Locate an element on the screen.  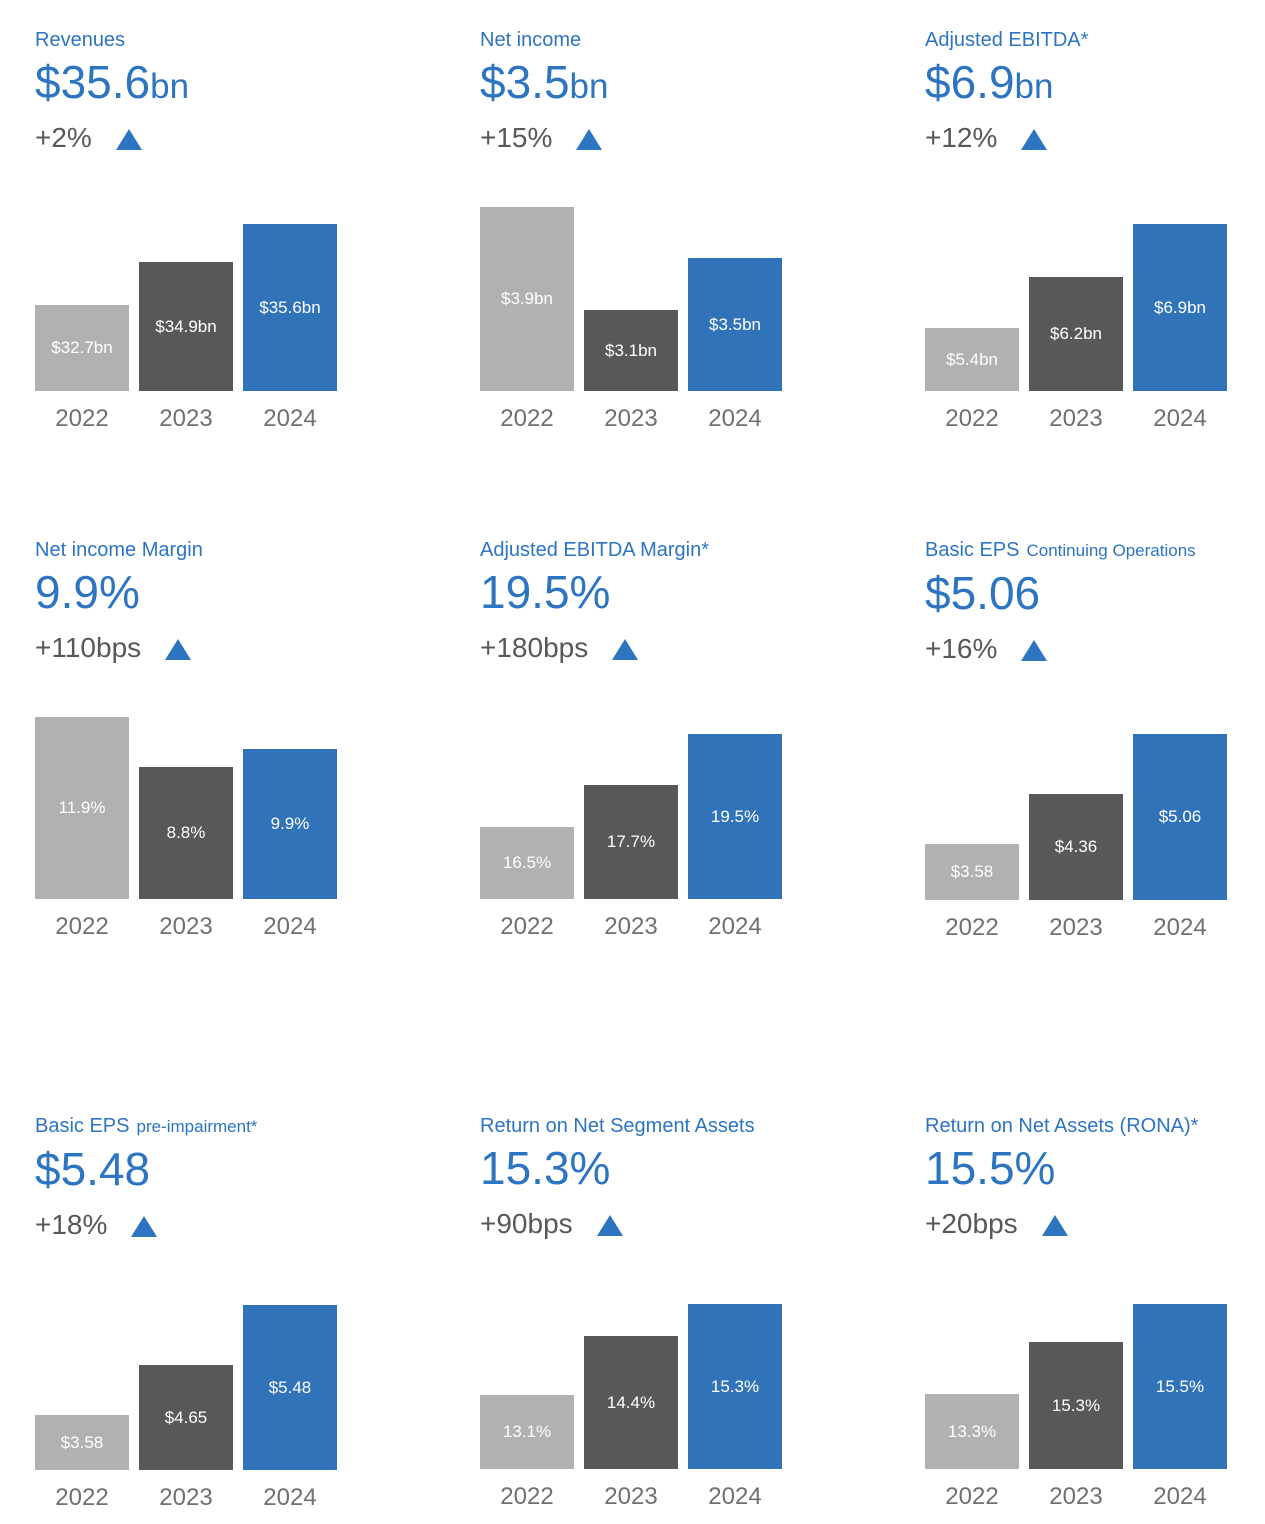
bar-2022: 16.5% is located at coordinates (527, 863).